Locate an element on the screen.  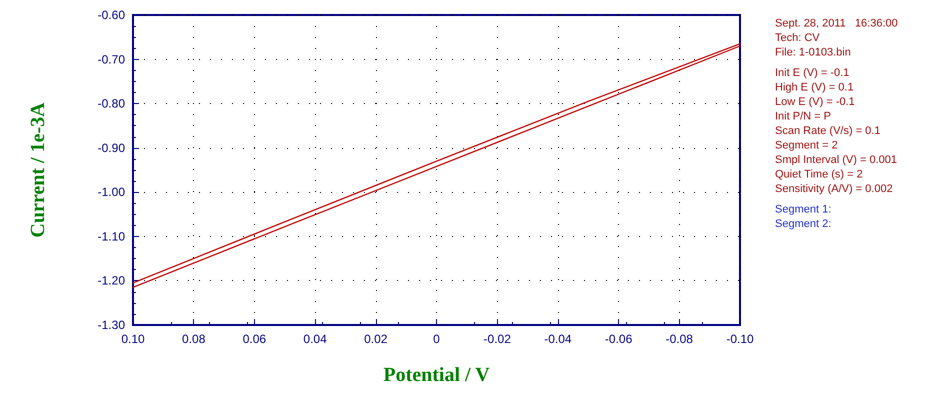
text: Init P/N = P is located at coordinates (803, 116).